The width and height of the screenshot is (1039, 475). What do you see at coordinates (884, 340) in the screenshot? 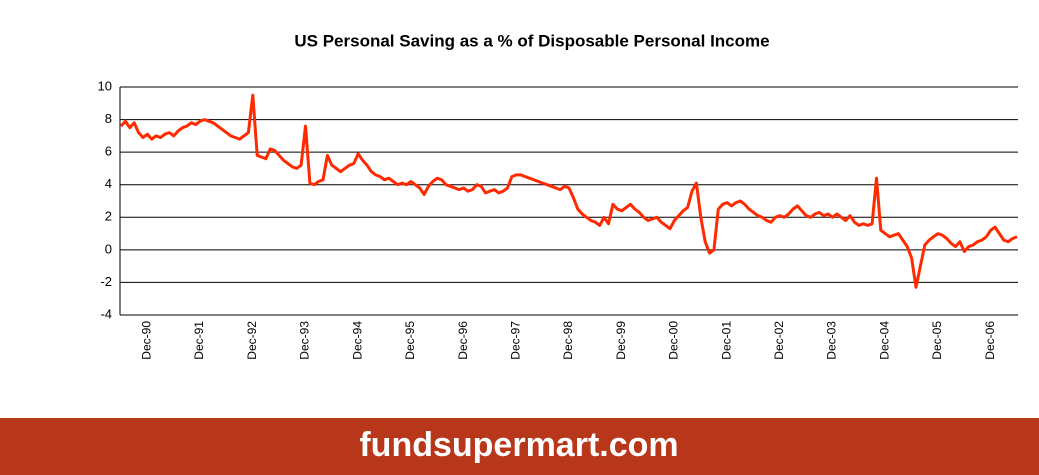
I see `x-tick-label: Dec-04` at bounding box center [884, 340].